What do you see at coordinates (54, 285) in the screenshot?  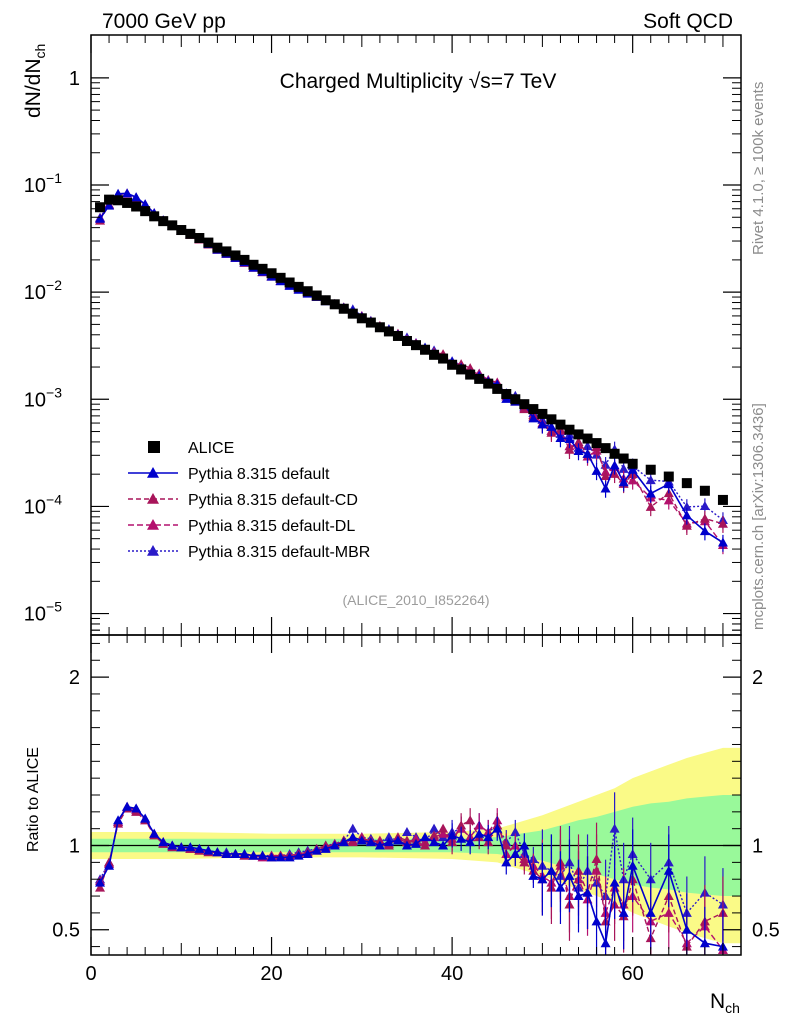 I see `y-tick-exponent: −2` at bounding box center [54, 285].